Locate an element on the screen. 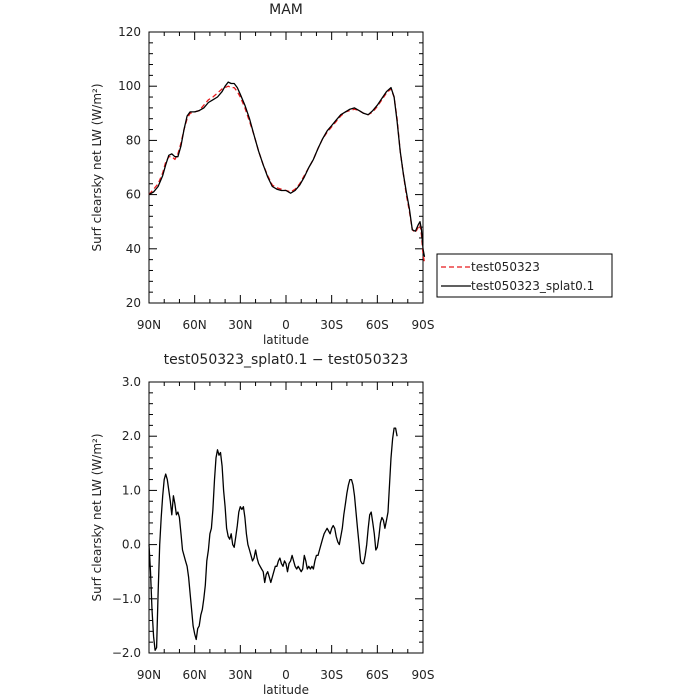 The height and width of the screenshot is (700, 700). bottom-chart-title: test050323_splat0.1 − test050323 is located at coordinates (286, 360).